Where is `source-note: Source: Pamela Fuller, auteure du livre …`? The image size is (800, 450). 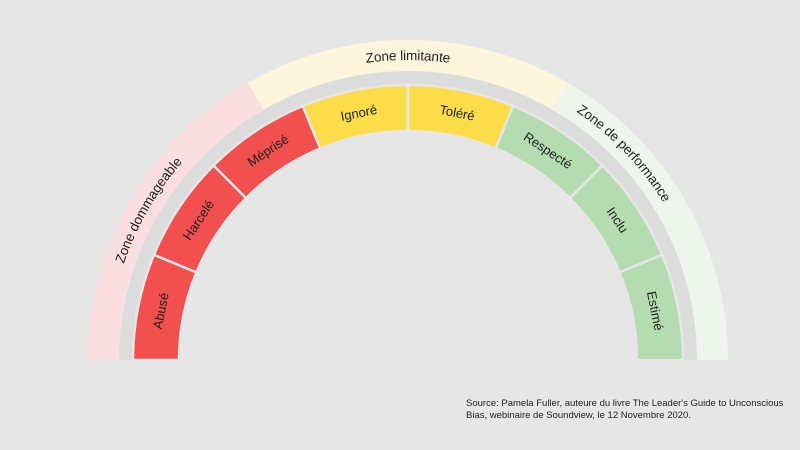 source-note: Source: Pamela Fuller, auteure du livre … is located at coordinates (626, 410).